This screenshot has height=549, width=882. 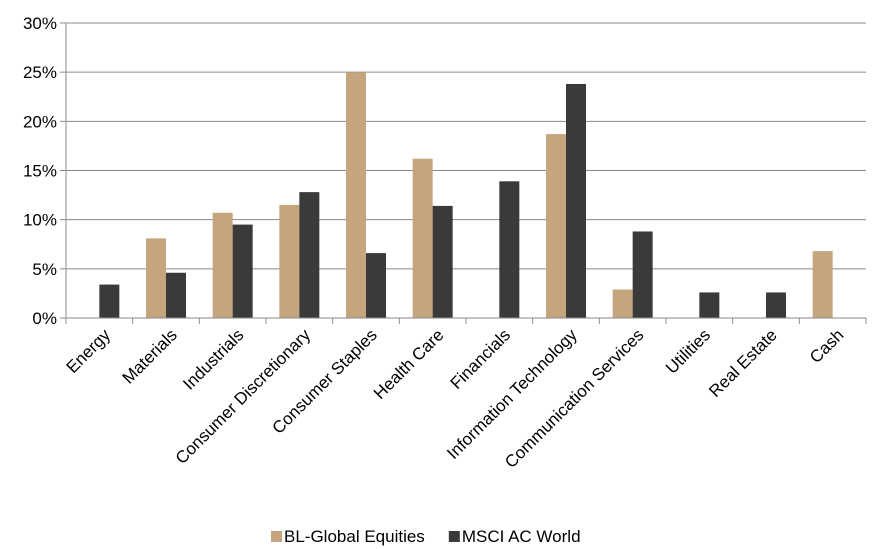 What do you see at coordinates (623, 303) in the screenshot?
I see `bar-bl-global-equities-communication-services` at bounding box center [623, 303].